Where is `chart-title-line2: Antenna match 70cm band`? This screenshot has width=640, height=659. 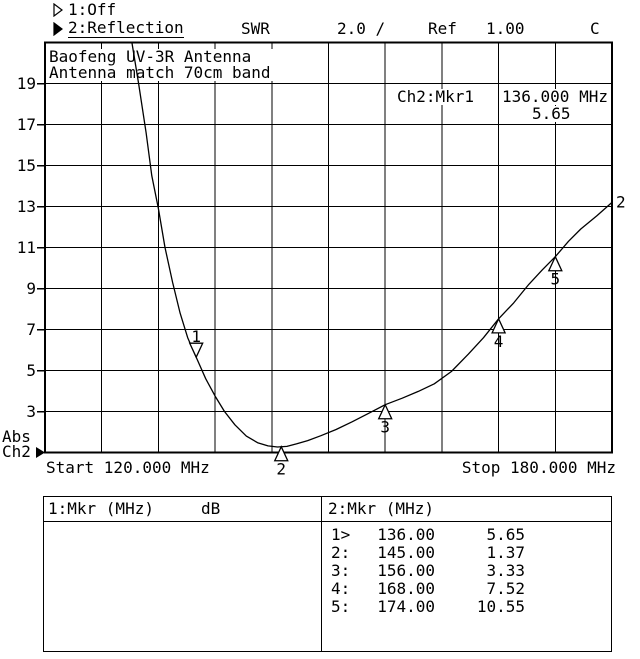 chart-title-line2: Antenna match 70cm band is located at coordinates (160, 72).